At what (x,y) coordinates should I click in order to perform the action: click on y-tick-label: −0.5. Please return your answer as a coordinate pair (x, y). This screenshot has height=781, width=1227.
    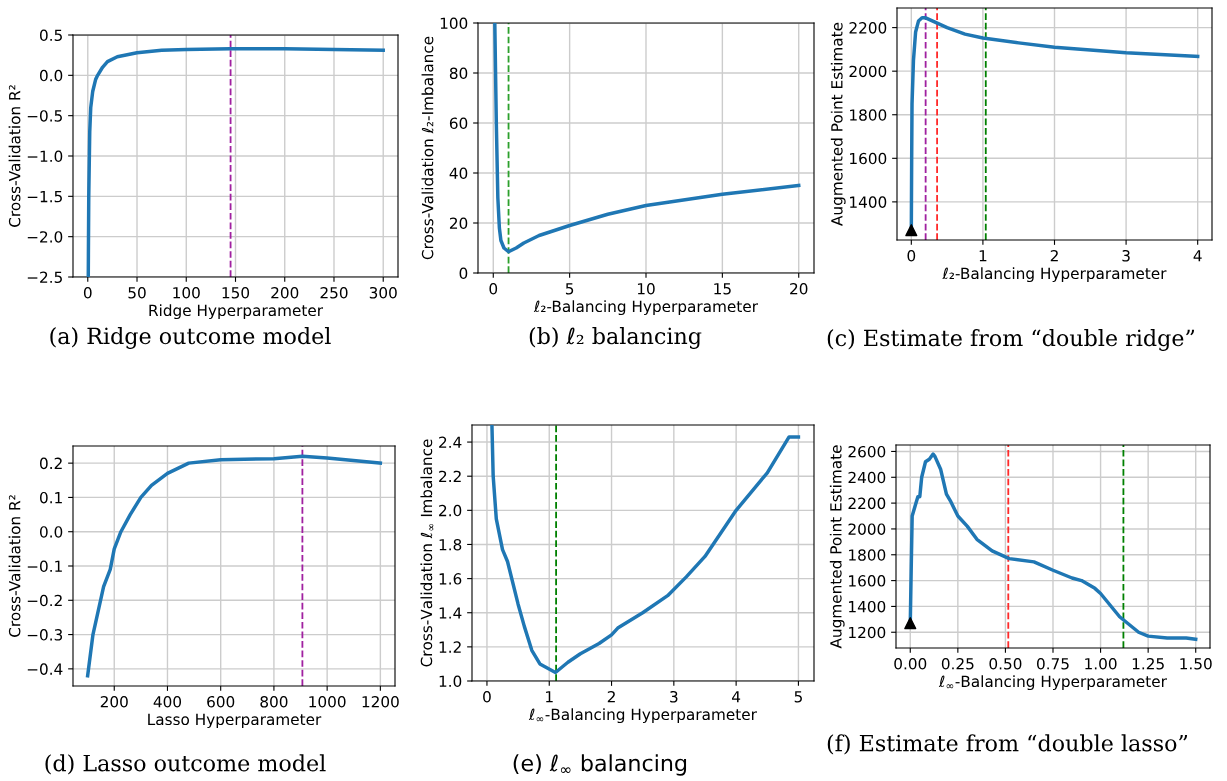
    Looking at the image, I should click on (44, 116).